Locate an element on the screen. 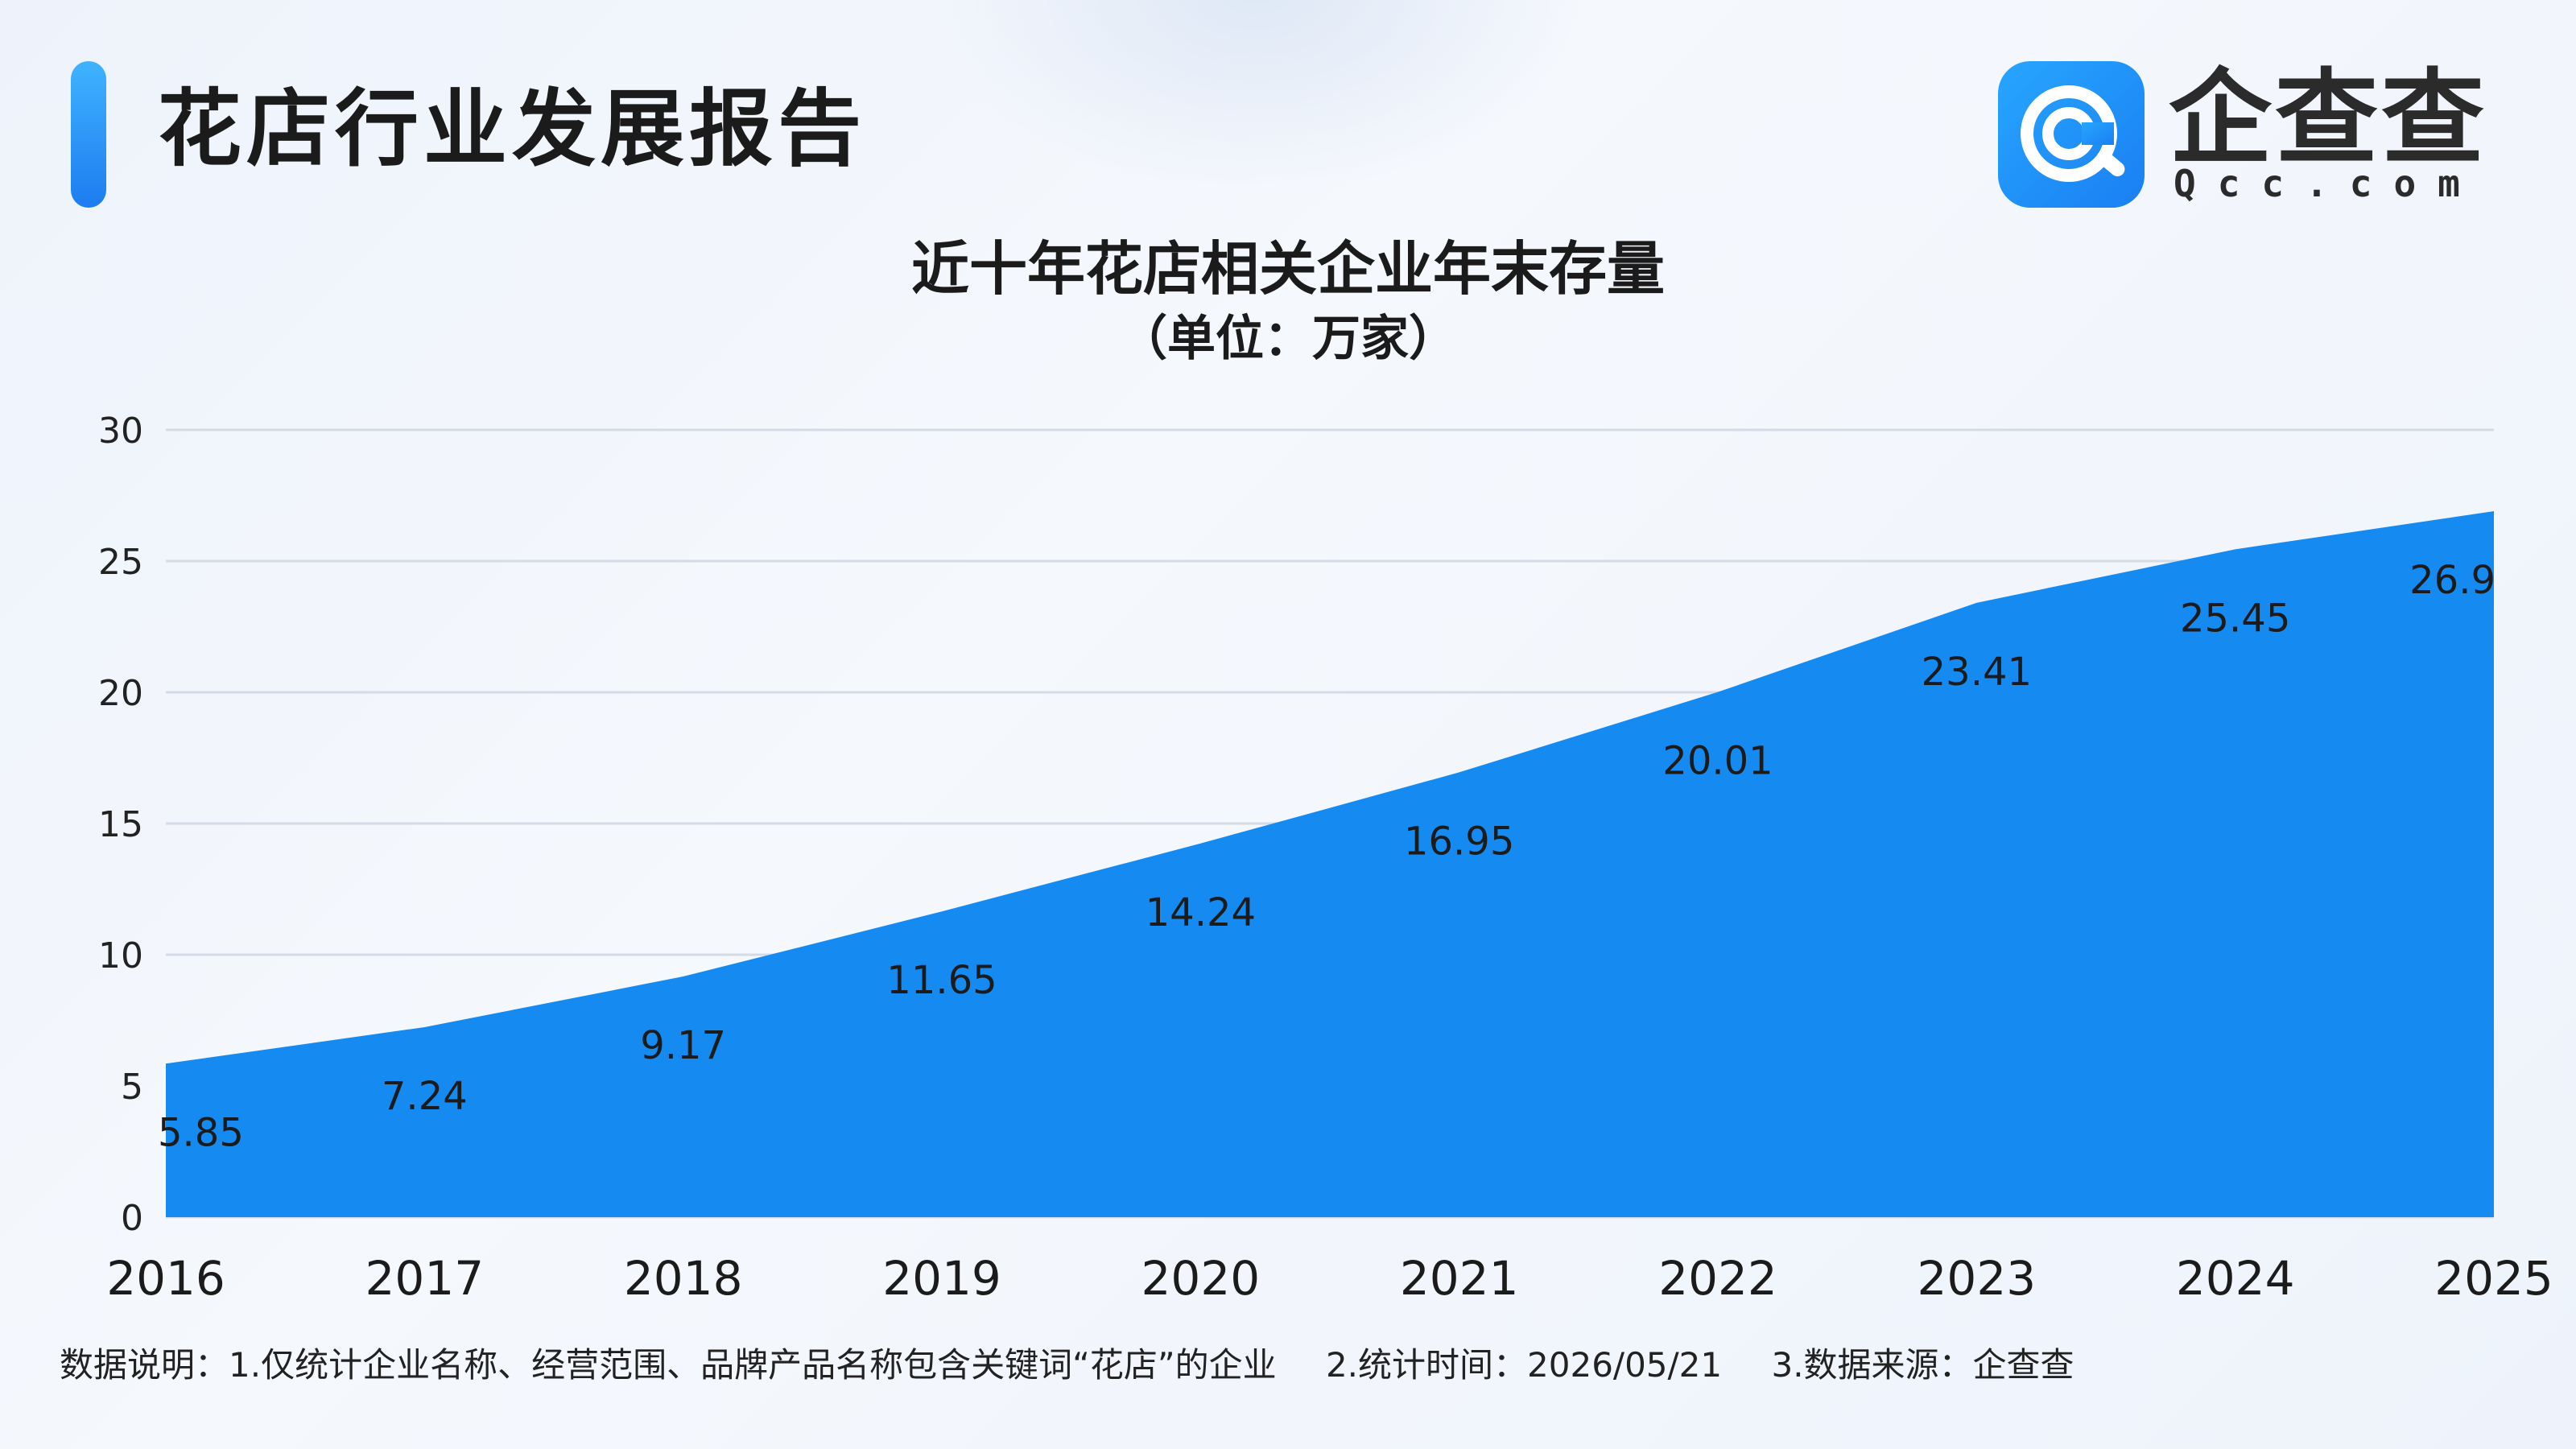  data-label: 16.95 is located at coordinates (1459, 842).